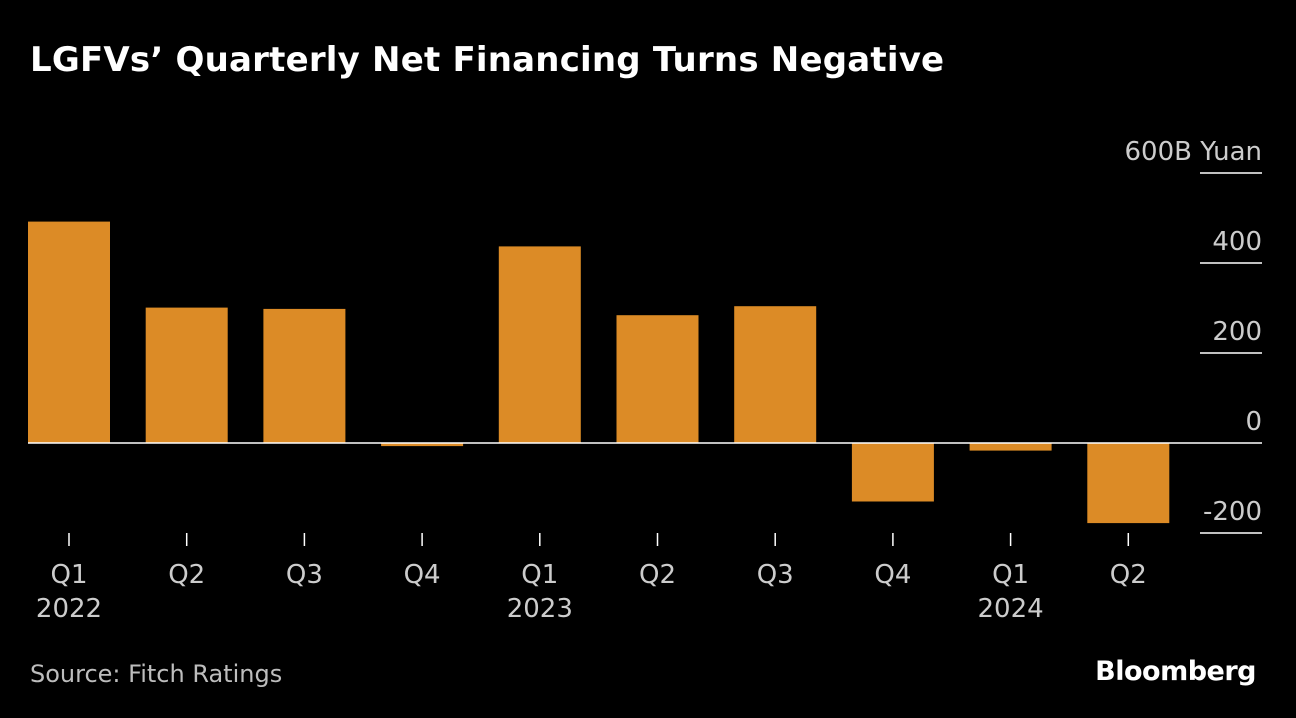 The height and width of the screenshot is (718, 1296). Describe the element at coordinates (1253, 422) in the screenshot. I see `y-tick-label: 0` at that location.